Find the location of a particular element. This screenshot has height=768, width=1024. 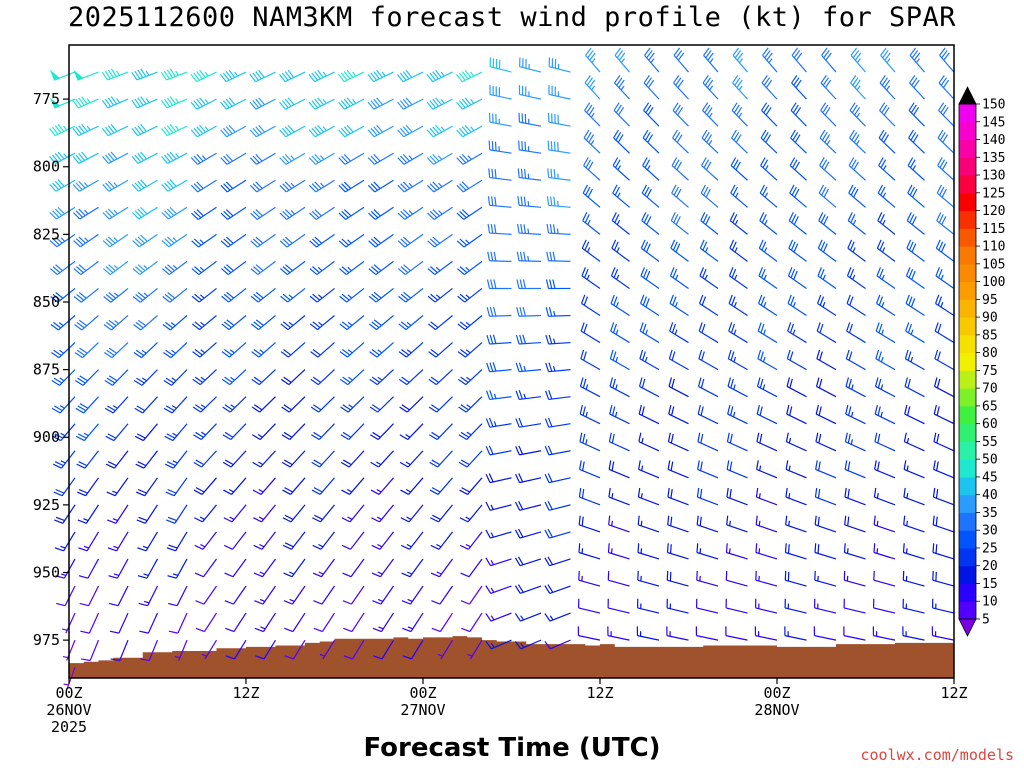

colorbar-cell is located at coordinates (967, 592).